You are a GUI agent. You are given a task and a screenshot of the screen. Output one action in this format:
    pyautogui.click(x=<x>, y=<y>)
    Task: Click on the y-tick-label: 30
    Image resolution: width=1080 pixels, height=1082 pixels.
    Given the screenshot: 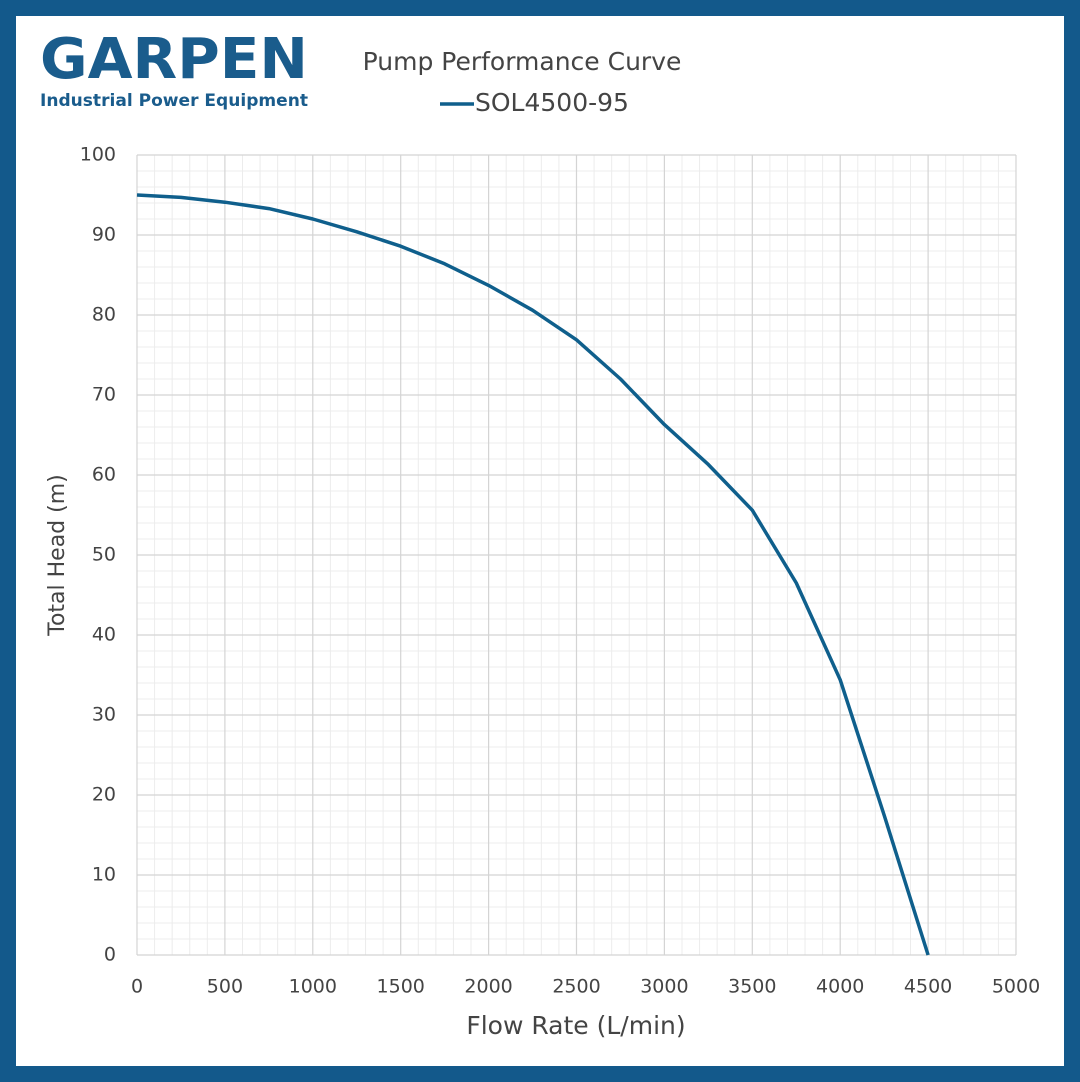 What is the action you would take?
    pyautogui.click(x=104, y=715)
    